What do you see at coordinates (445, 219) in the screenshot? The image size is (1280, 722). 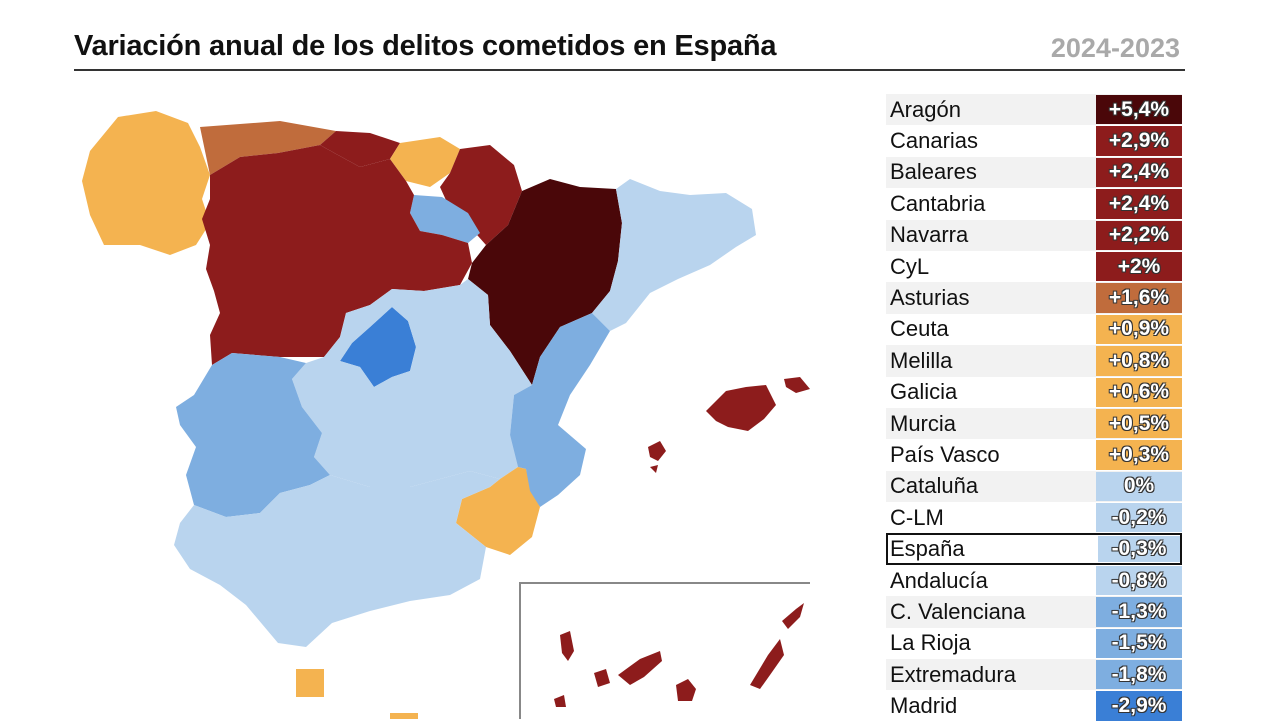 I see `region-la-rioja` at bounding box center [445, 219].